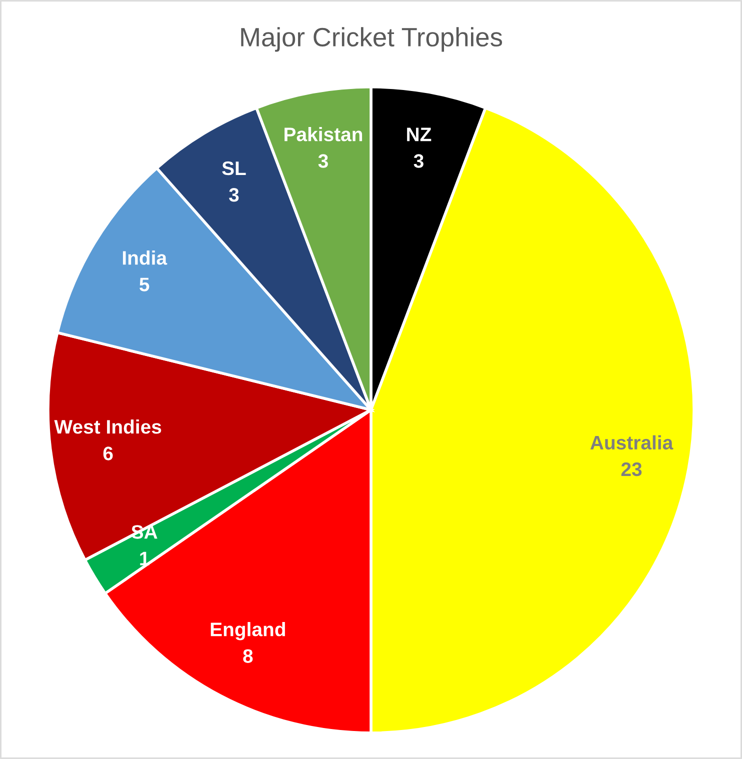 This screenshot has height=759, width=742. I want to click on chart-title: Major Cricket Trophies, so click(371, 39).